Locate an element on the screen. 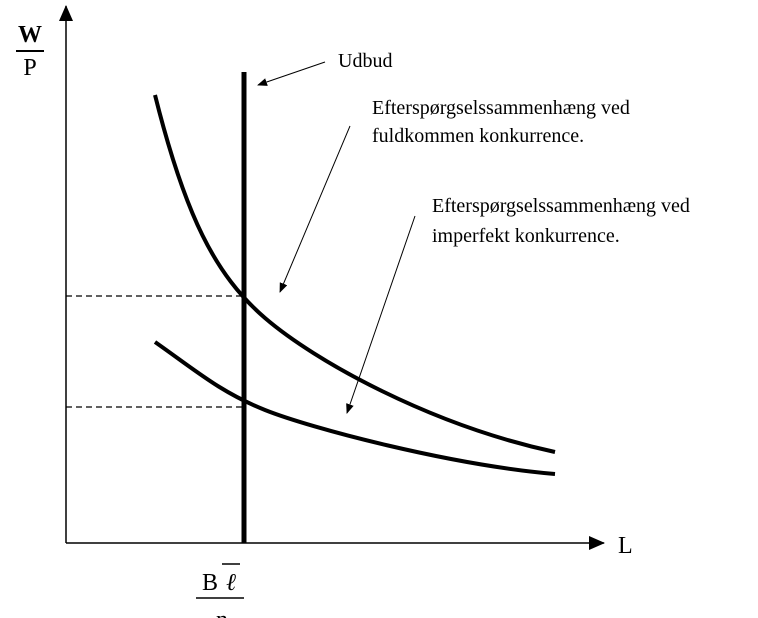  demand-perfect-label: fuldkommen konkurrence. is located at coordinates (478, 136).